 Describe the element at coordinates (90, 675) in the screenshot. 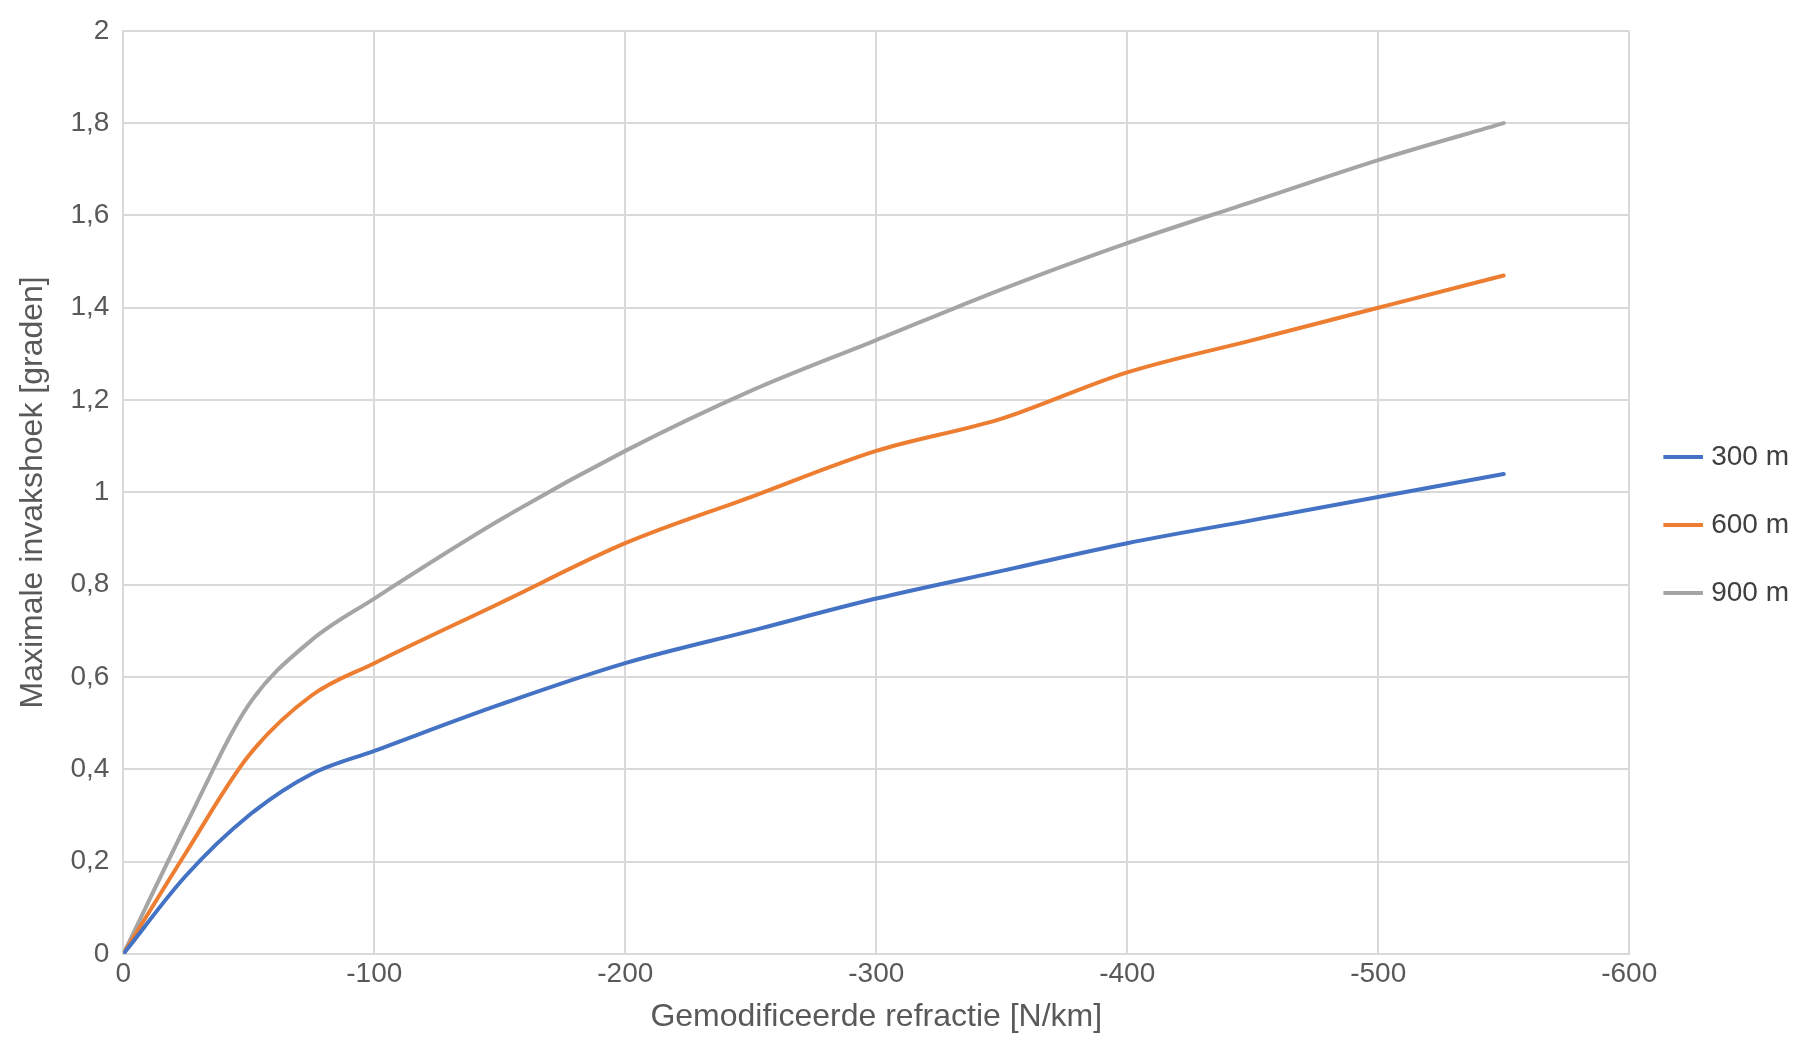

I see `y-tick-label: 0,6` at that location.